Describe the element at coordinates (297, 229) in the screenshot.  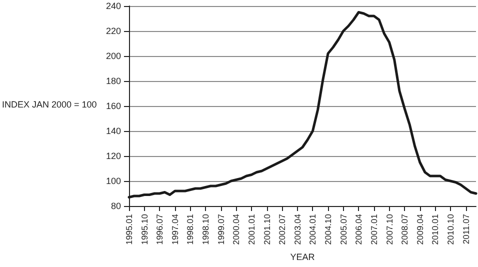
I see `x-tick-label: 2003.04` at that location.